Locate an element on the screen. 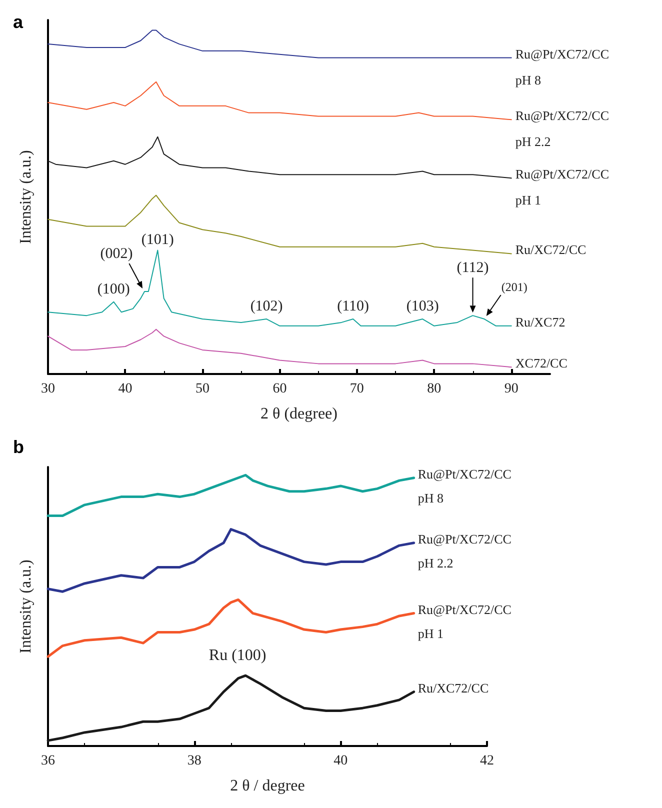 The height and width of the screenshot is (808, 662). x-tick-label: 38 is located at coordinates (194, 761).